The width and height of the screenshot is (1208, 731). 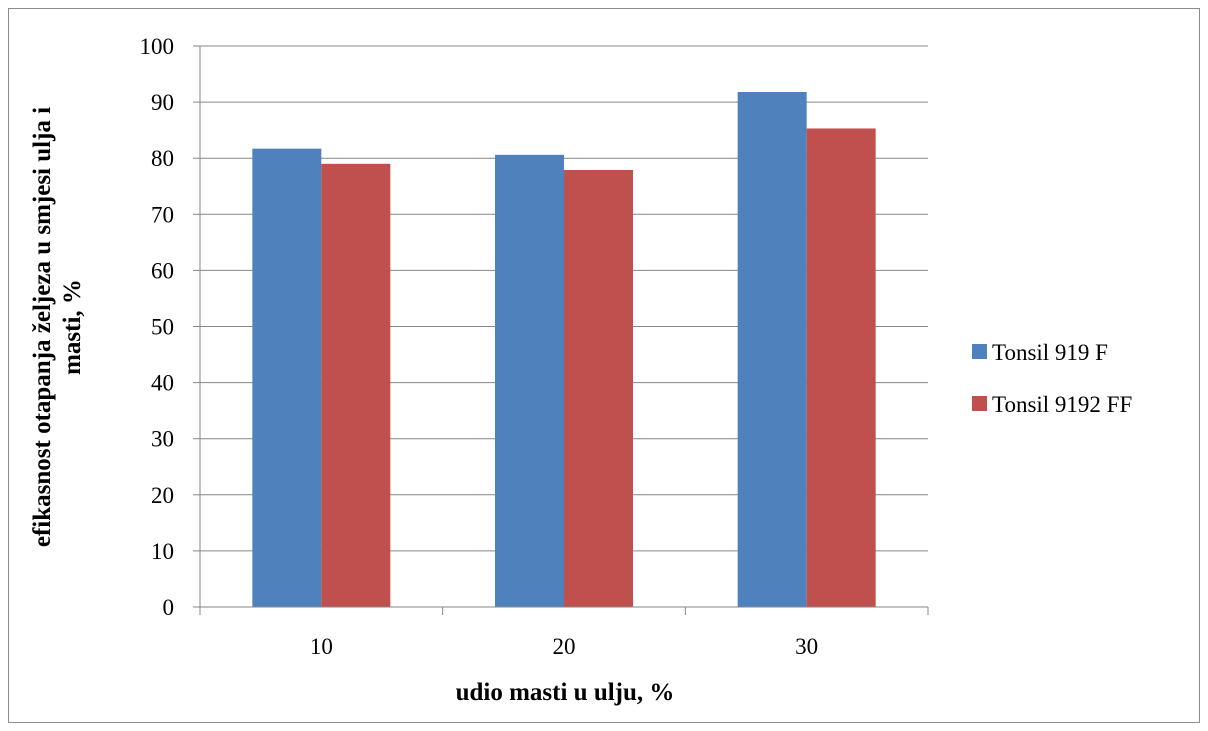 What do you see at coordinates (169, 607) in the screenshot?
I see `y-tick-label: 0` at bounding box center [169, 607].